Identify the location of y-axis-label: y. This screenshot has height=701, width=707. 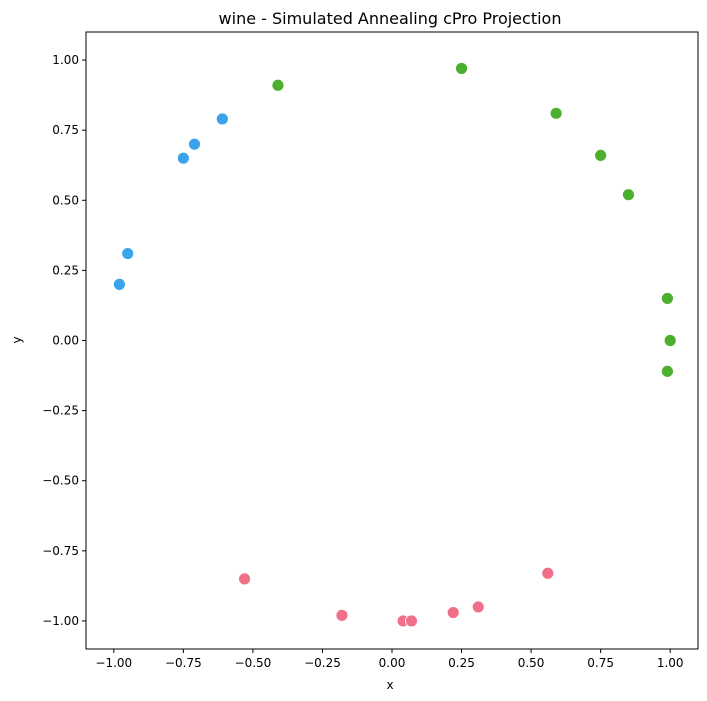
(17, 339).